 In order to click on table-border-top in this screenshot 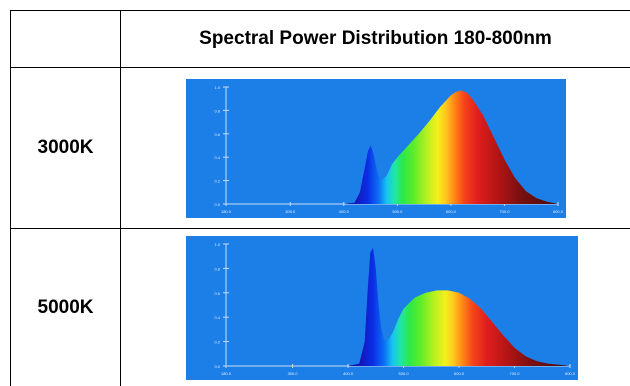, I will do `click(320, 10)`.